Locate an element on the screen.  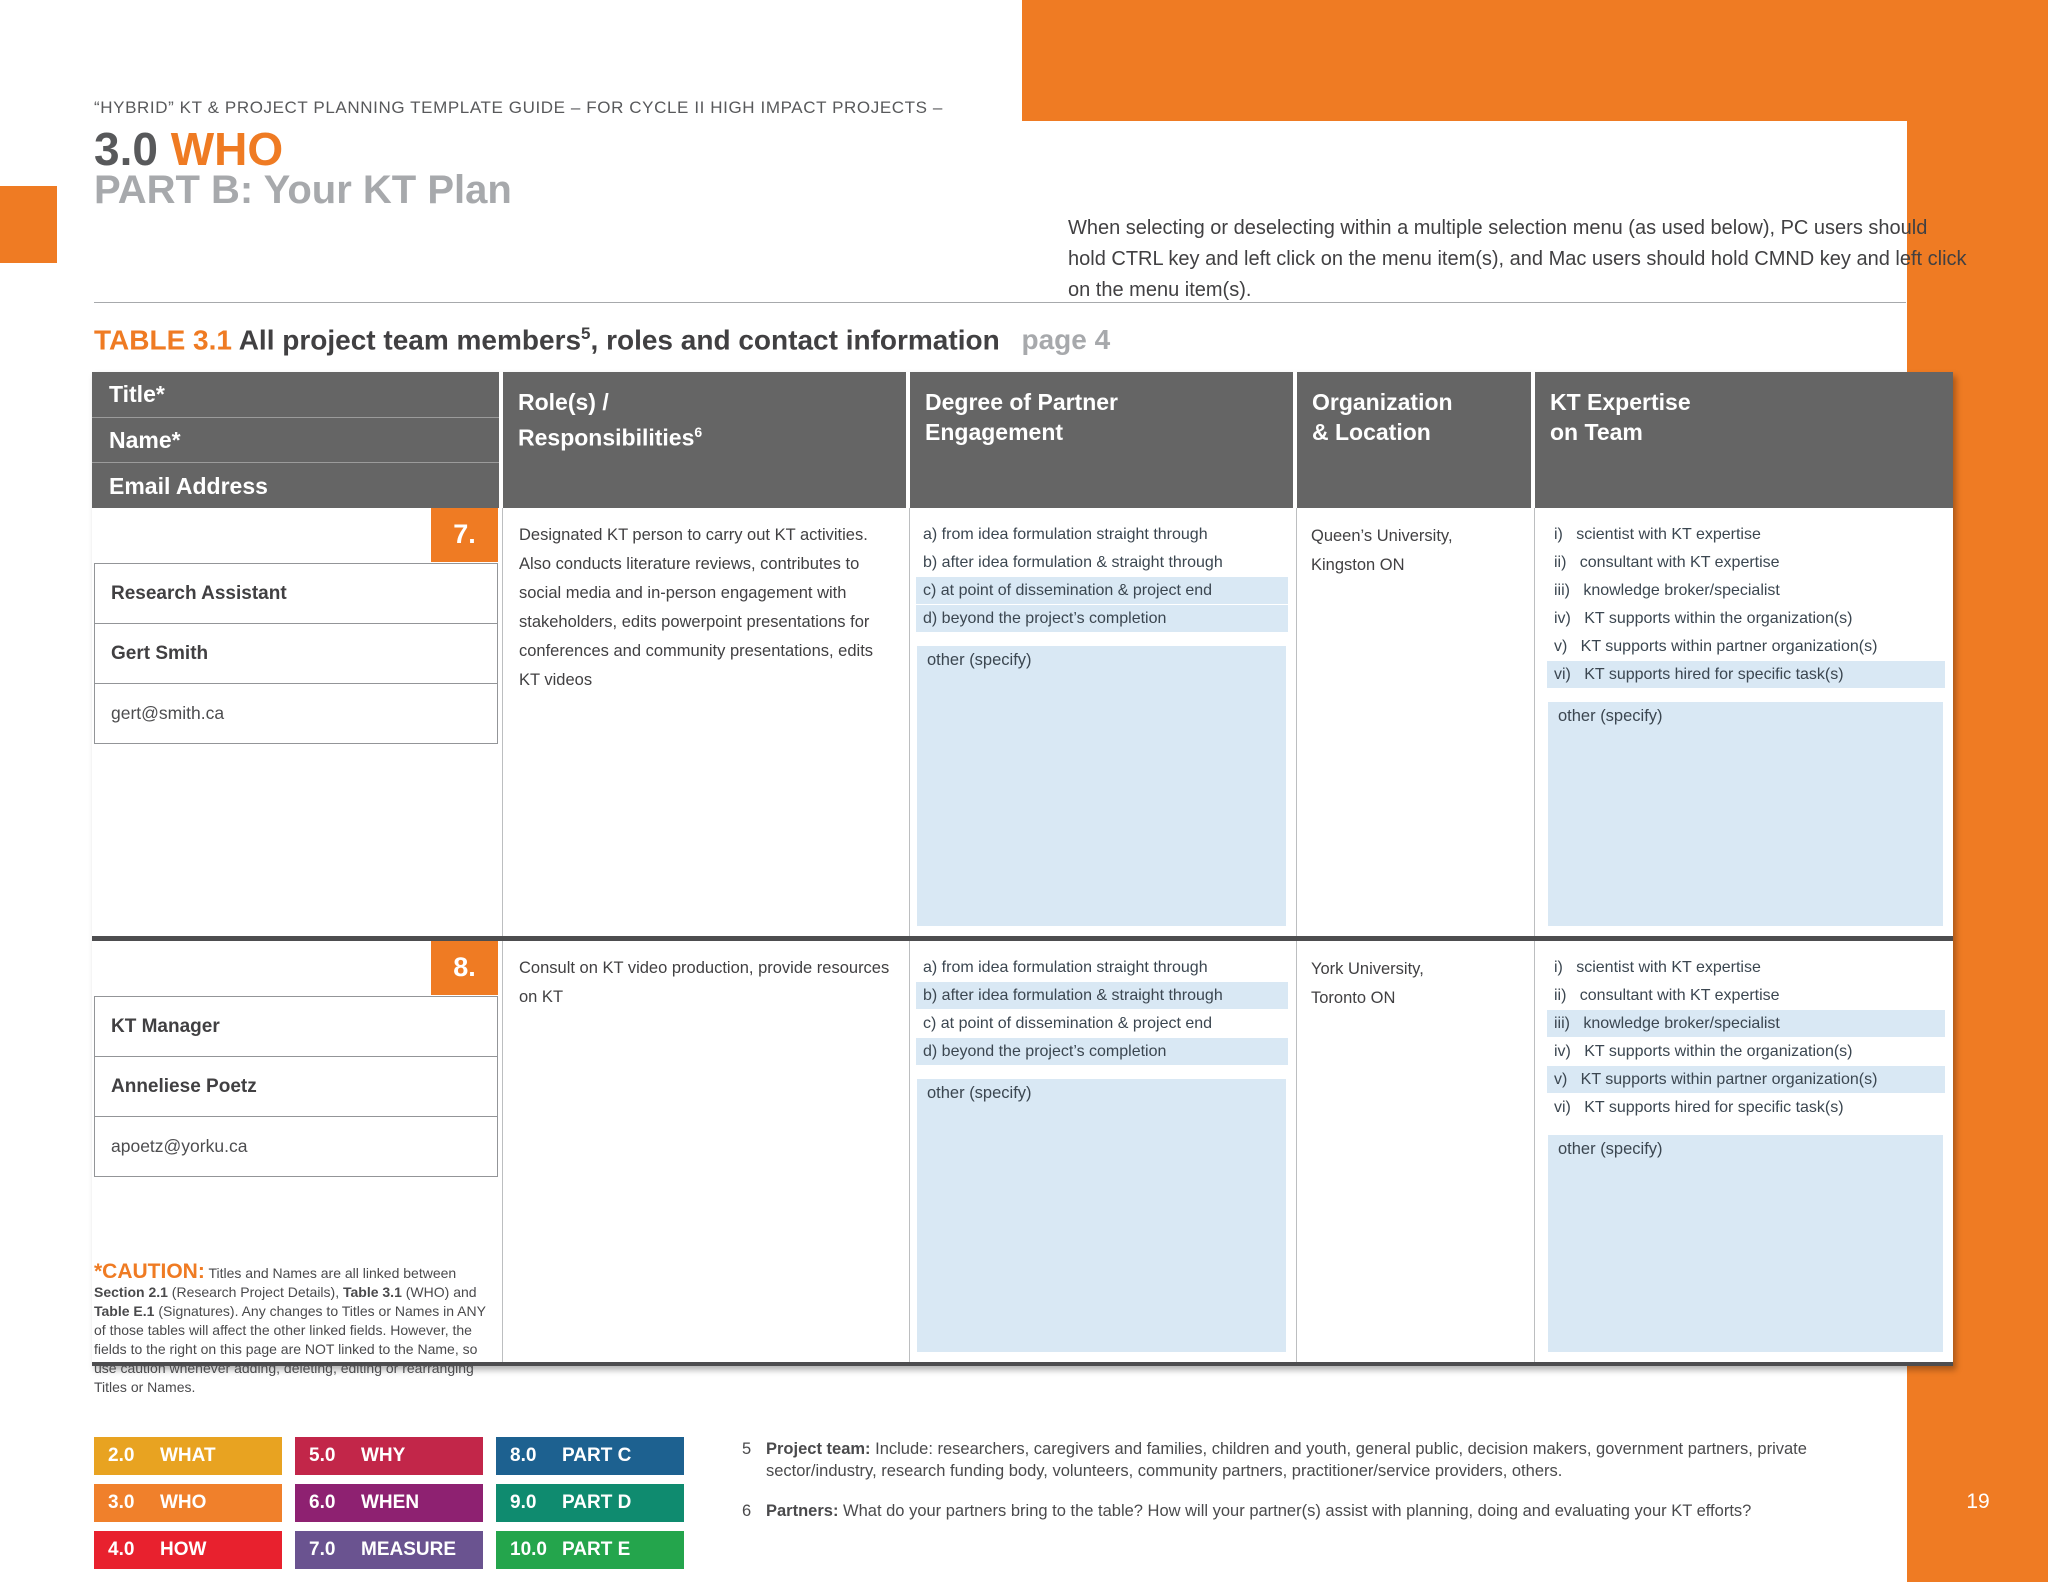
email-field: gert@smith.ca is located at coordinates (296, 713).